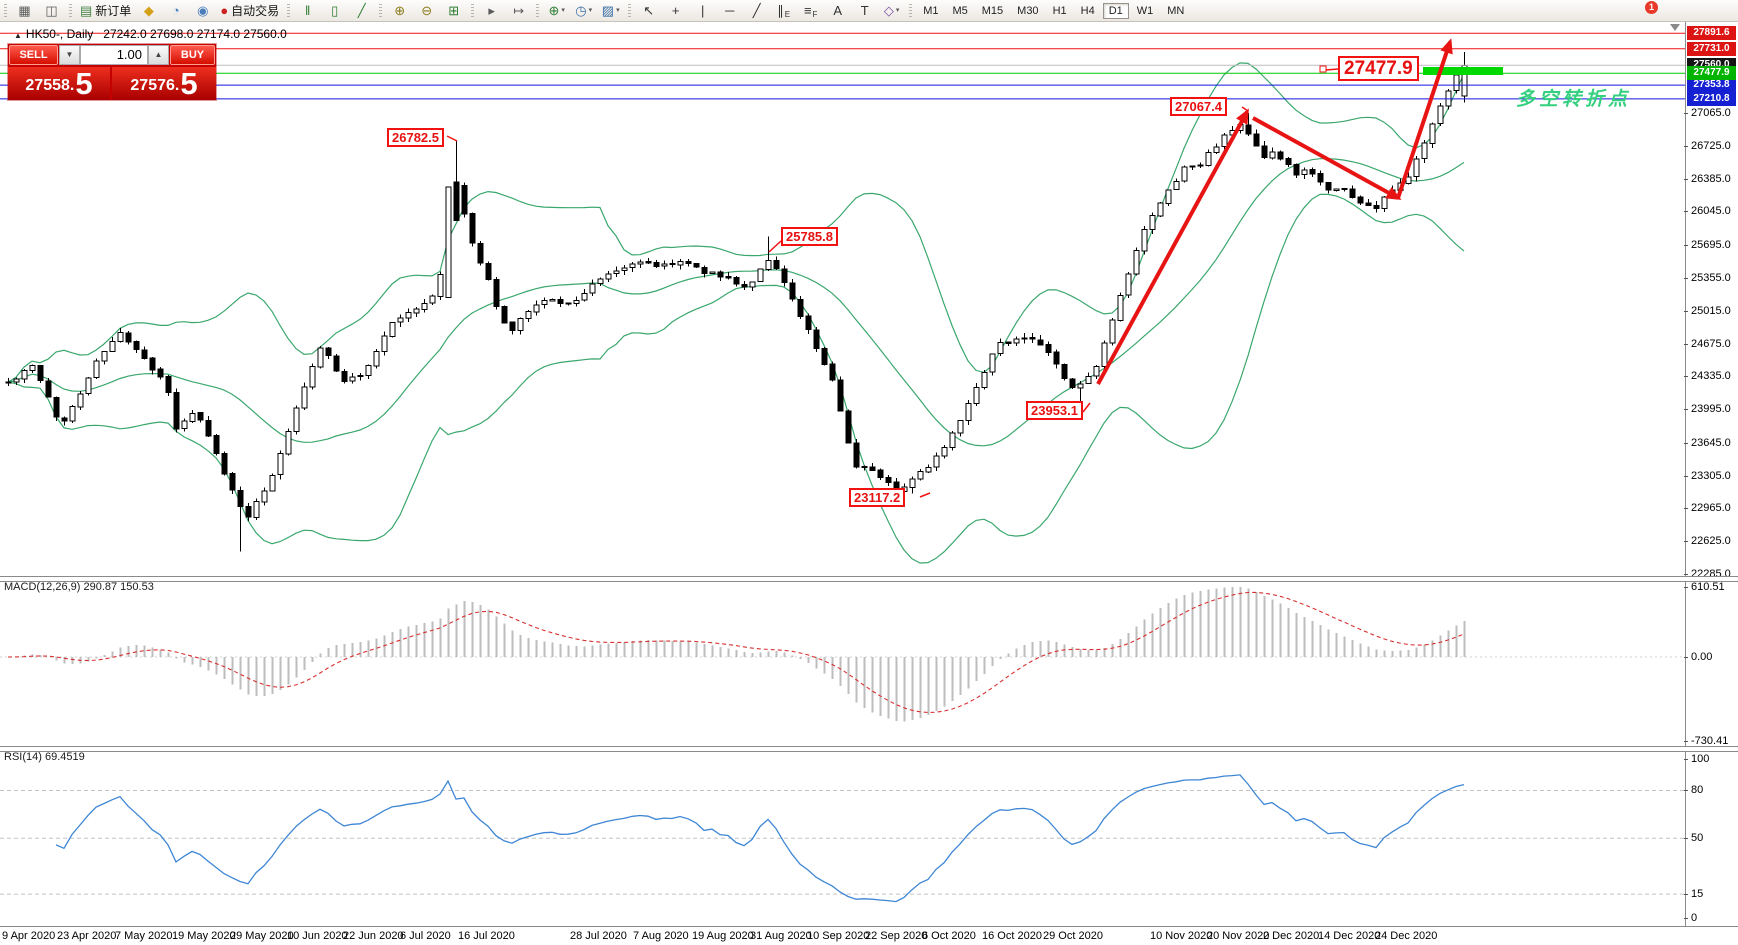 This screenshot has width=1738, height=945. I want to click on price-callout-27067.4: 27067.4, so click(1198, 106).